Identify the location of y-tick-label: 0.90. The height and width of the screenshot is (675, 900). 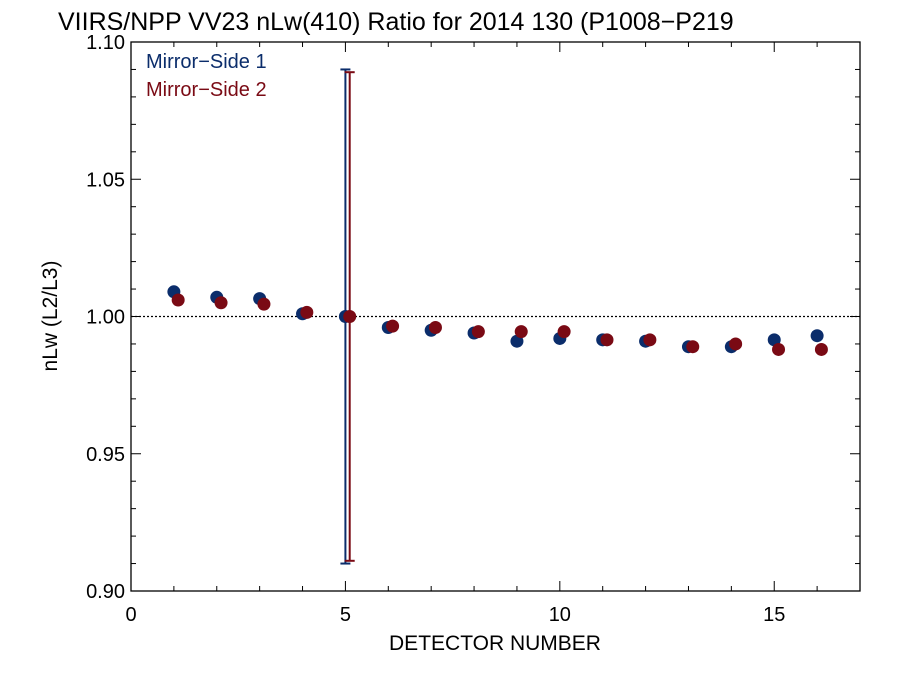
(105, 592).